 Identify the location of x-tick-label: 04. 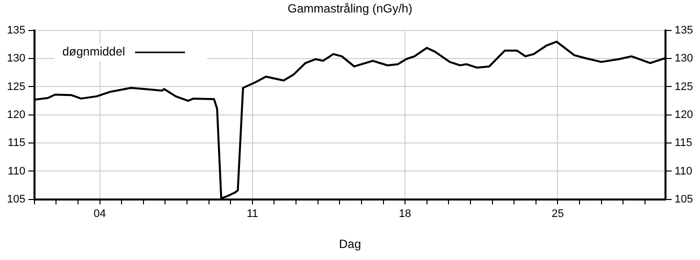
(100, 214).